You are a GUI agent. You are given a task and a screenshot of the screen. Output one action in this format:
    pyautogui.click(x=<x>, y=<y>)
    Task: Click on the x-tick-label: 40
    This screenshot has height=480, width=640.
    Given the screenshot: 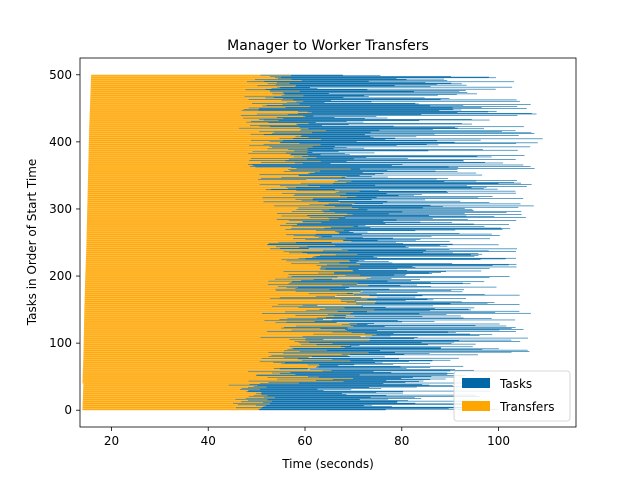 What is the action you would take?
    pyautogui.click(x=208, y=441)
    